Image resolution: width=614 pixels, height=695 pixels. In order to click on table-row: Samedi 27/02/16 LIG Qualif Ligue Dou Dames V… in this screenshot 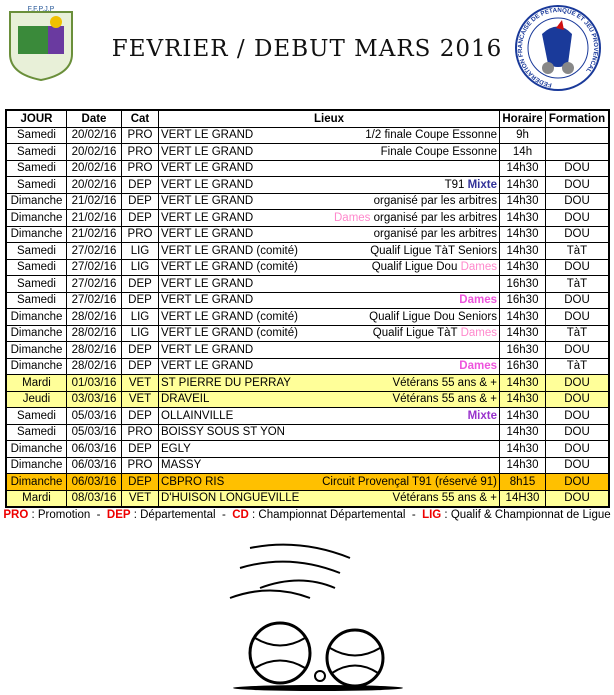, I will do `click(307, 267)`.